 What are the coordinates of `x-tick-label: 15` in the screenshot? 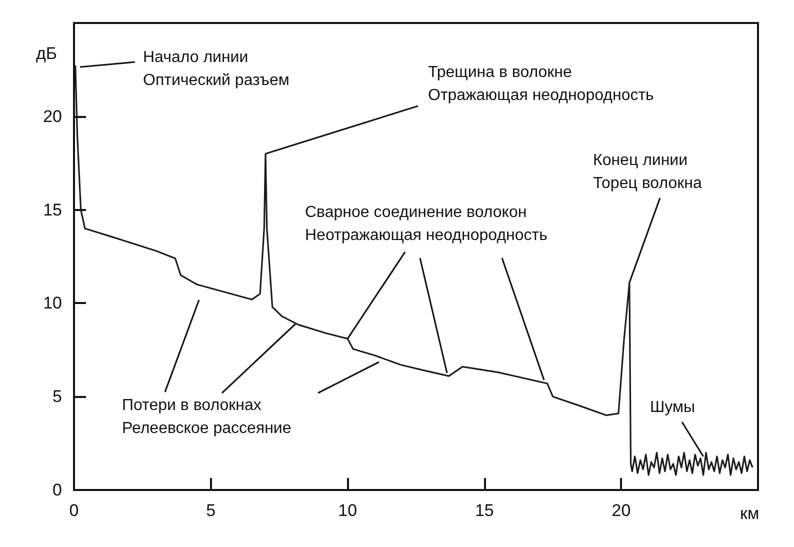 It's located at (484, 510).